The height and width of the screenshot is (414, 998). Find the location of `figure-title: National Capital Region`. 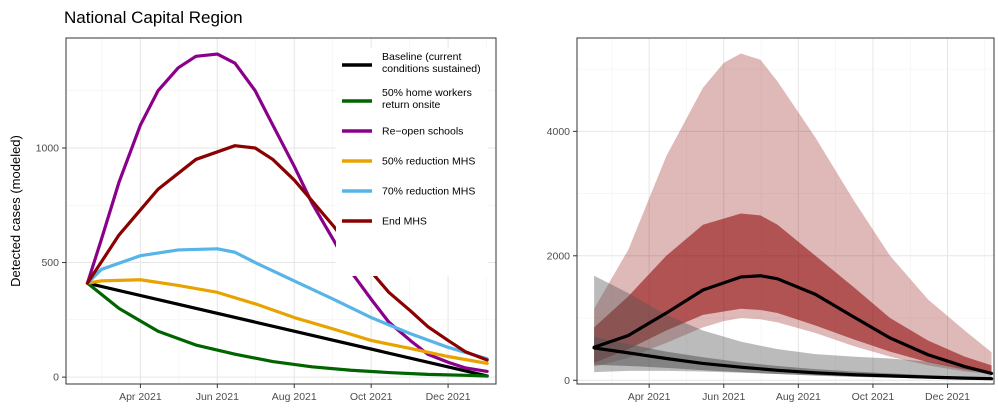

figure-title: National Capital Region is located at coordinates (153, 17).